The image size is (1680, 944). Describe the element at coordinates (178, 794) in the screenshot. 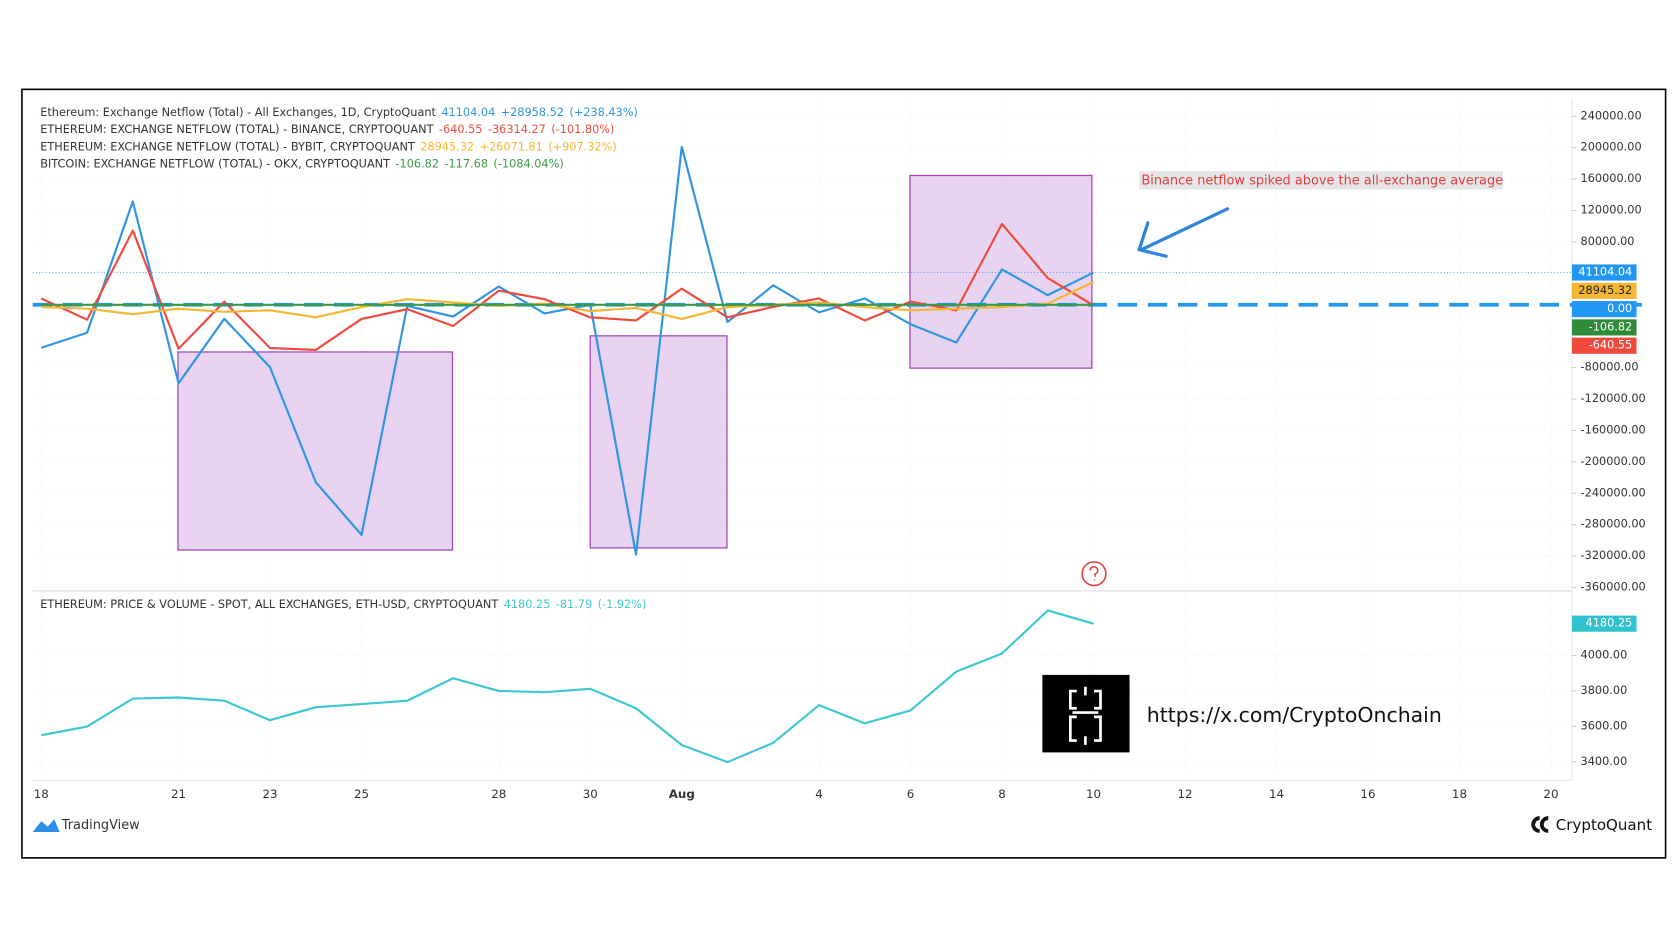

I see `x-tick-label: 21` at that location.